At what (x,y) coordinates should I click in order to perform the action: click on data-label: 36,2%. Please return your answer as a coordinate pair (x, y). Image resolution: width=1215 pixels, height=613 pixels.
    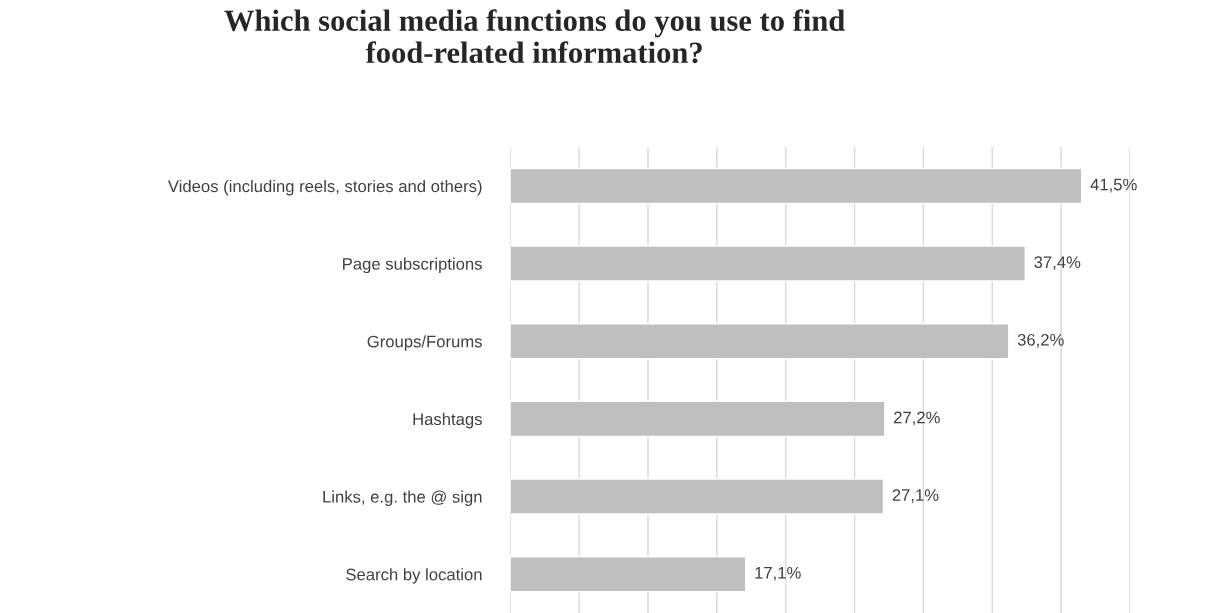
    Looking at the image, I should click on (1040, 340).